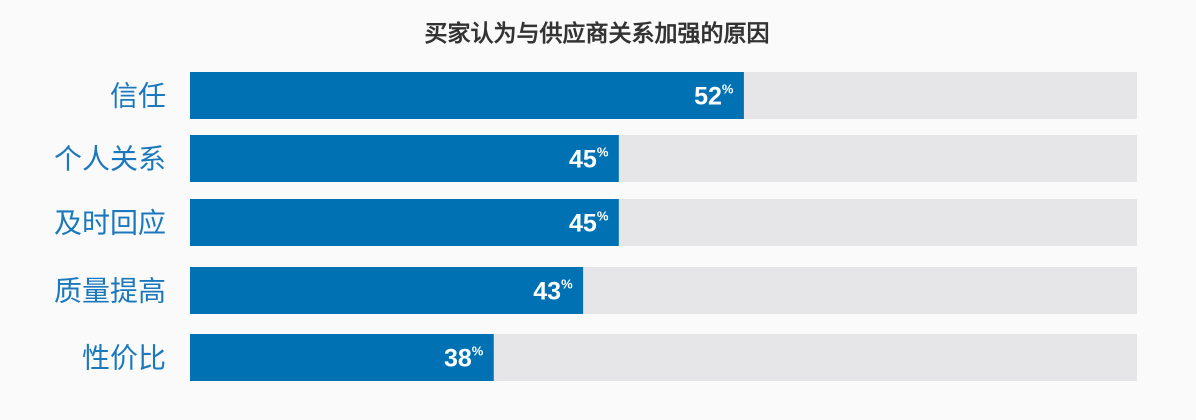 This screenshot has height=420, width=1196. Describe the element at coordinates (458, 359) in the screenshot. I see `value-label: 38` at that location.